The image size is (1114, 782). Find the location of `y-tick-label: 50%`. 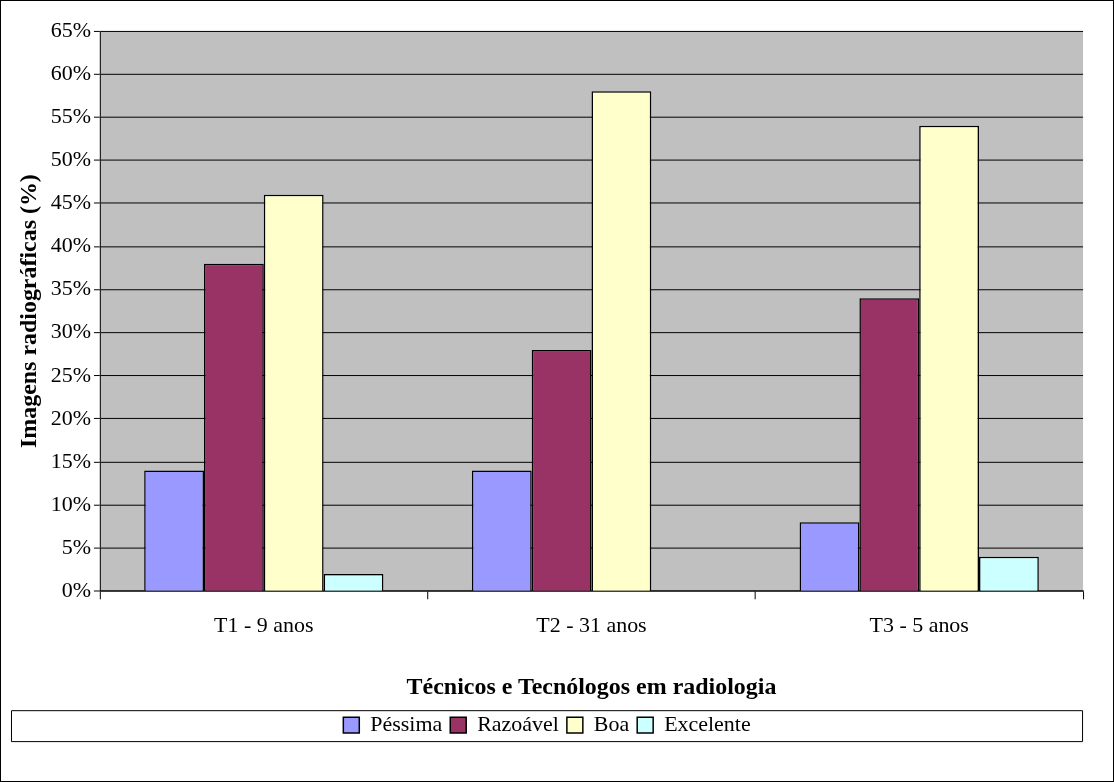

y-tick-label: 50% is located at coordinates (70, 158).